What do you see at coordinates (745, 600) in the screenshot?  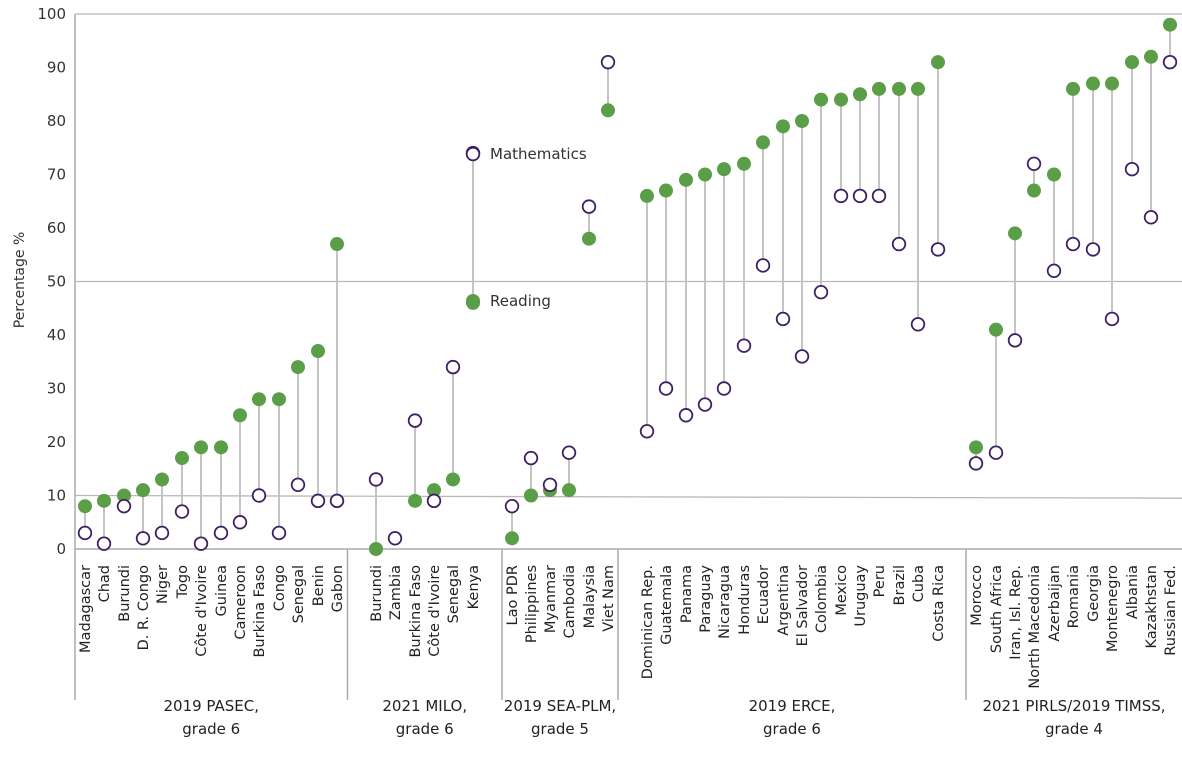 I see `country-label: Honduras` at bounding box center [745, 600].